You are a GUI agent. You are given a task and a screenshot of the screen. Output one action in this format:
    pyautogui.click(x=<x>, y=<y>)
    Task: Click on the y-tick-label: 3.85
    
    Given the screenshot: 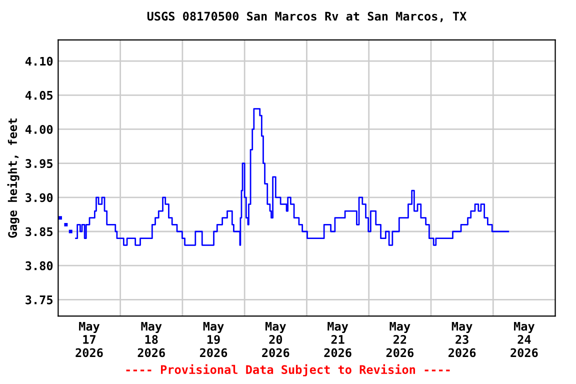 What is the action you would take?
    pyautogui.click(x=39, y=231)
    